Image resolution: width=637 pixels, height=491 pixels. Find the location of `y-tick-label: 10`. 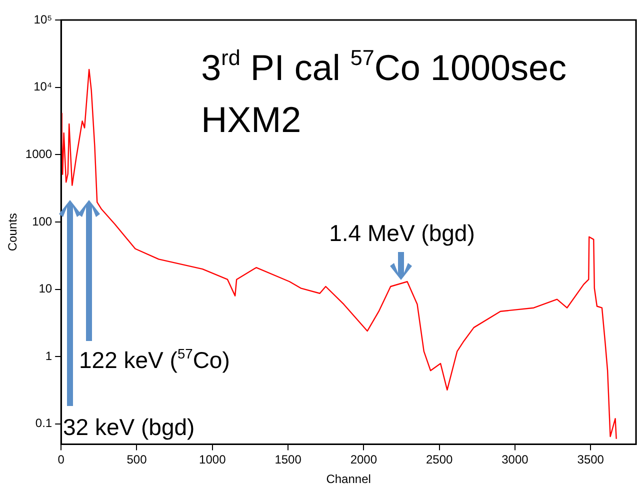

y-tick-label: 10 is located at coordinates (45, 289).